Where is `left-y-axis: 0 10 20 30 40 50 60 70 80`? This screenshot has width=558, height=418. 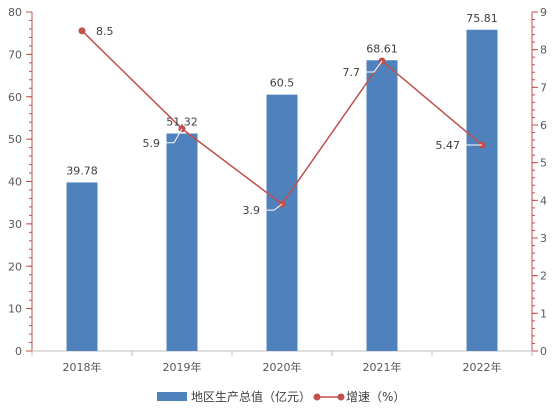 left-y-axis: 0 10 20 30 40 50 60 70 80 is located at coordinates (20, 182).